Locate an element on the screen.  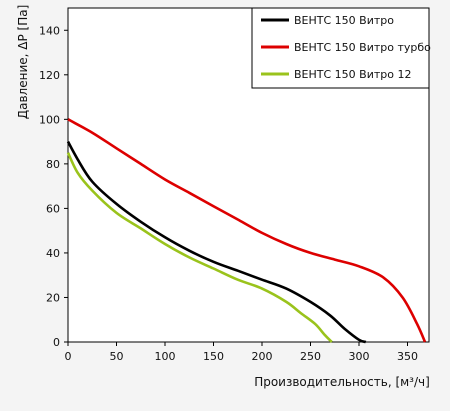
legend-label: ВЕНТС 150 Витро 12 is located at coordinates (352, 74).